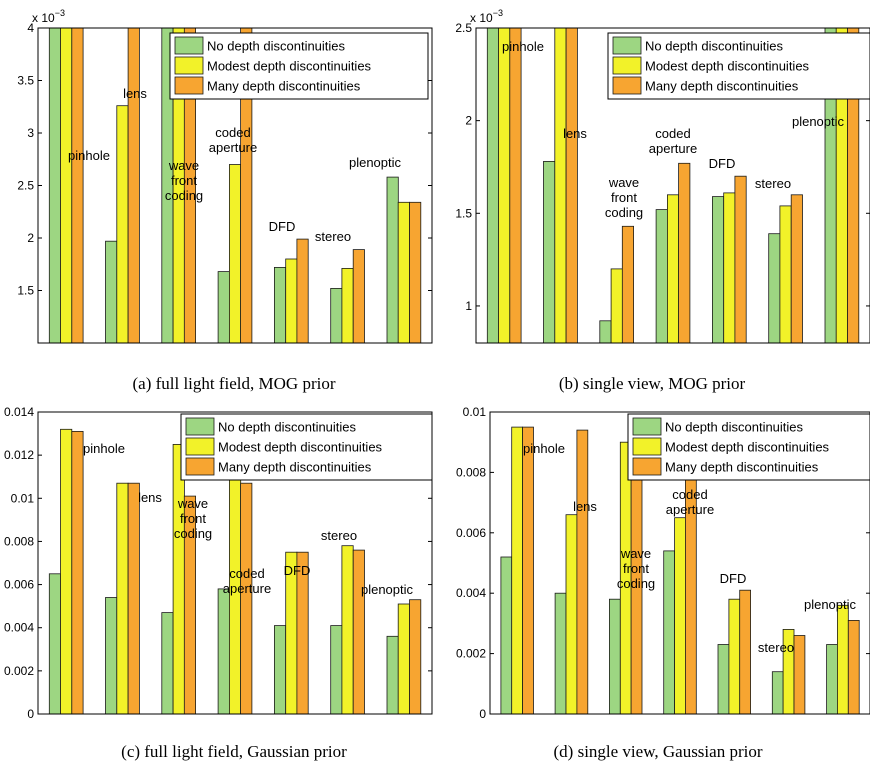 Image resolution: width=870 pixels, height=773 pixels. I want to click on y-tick-label: 3, so click(30, 133).